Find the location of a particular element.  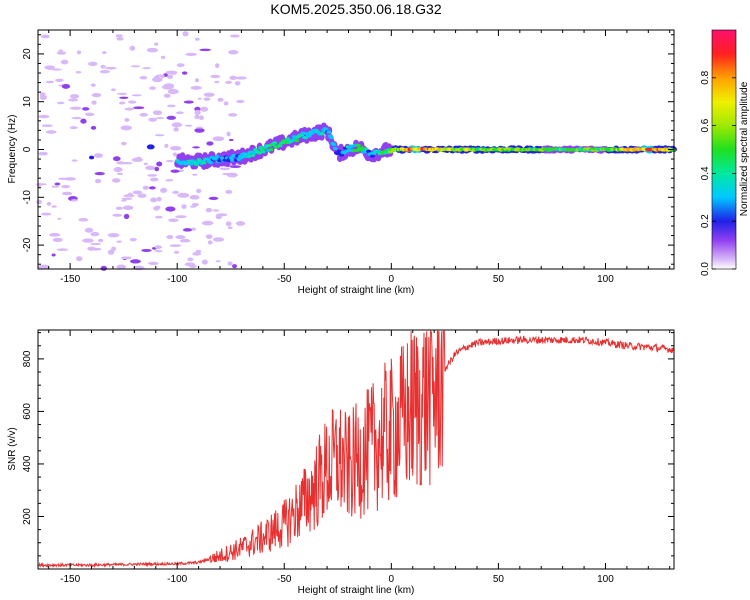

x-tick-label: 50 is located at coordinates (499, 579).